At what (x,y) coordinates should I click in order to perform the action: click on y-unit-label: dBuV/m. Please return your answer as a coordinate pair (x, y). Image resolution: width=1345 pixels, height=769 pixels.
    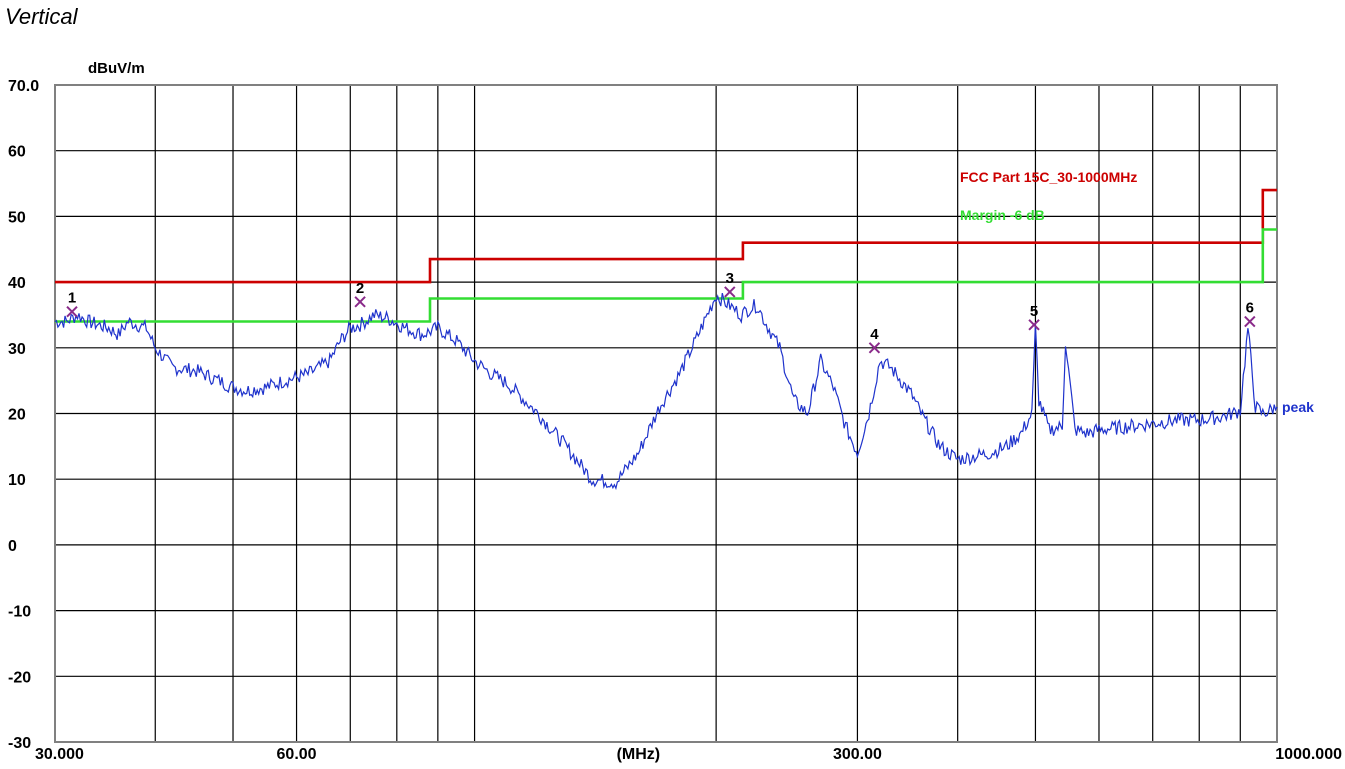
    Looking at the image, I should click on (116, 68).